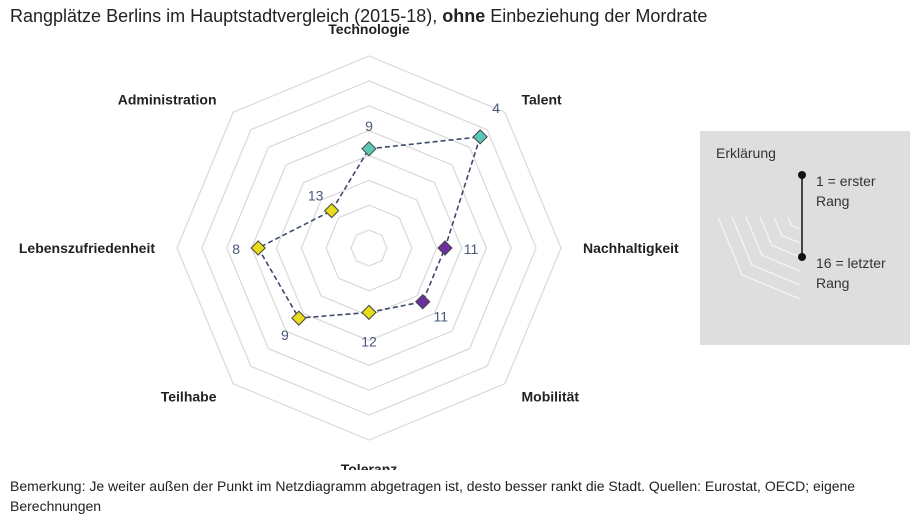 This screenshot has height=520, width=920. What do you see at coordinates (833, 283) in the screenshot?
I see `legend-last-line2: Rang` at bounding box center [833, 283].